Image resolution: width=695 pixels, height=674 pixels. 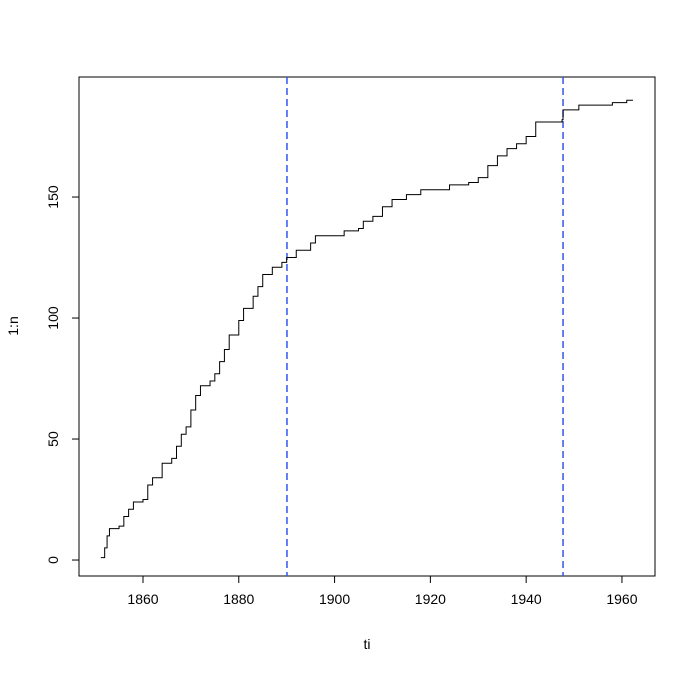 What do you see at coordinates (13, 325) in the screenshot?
I see `y-axis-label: 1:n` at bounding box center [13, 325].